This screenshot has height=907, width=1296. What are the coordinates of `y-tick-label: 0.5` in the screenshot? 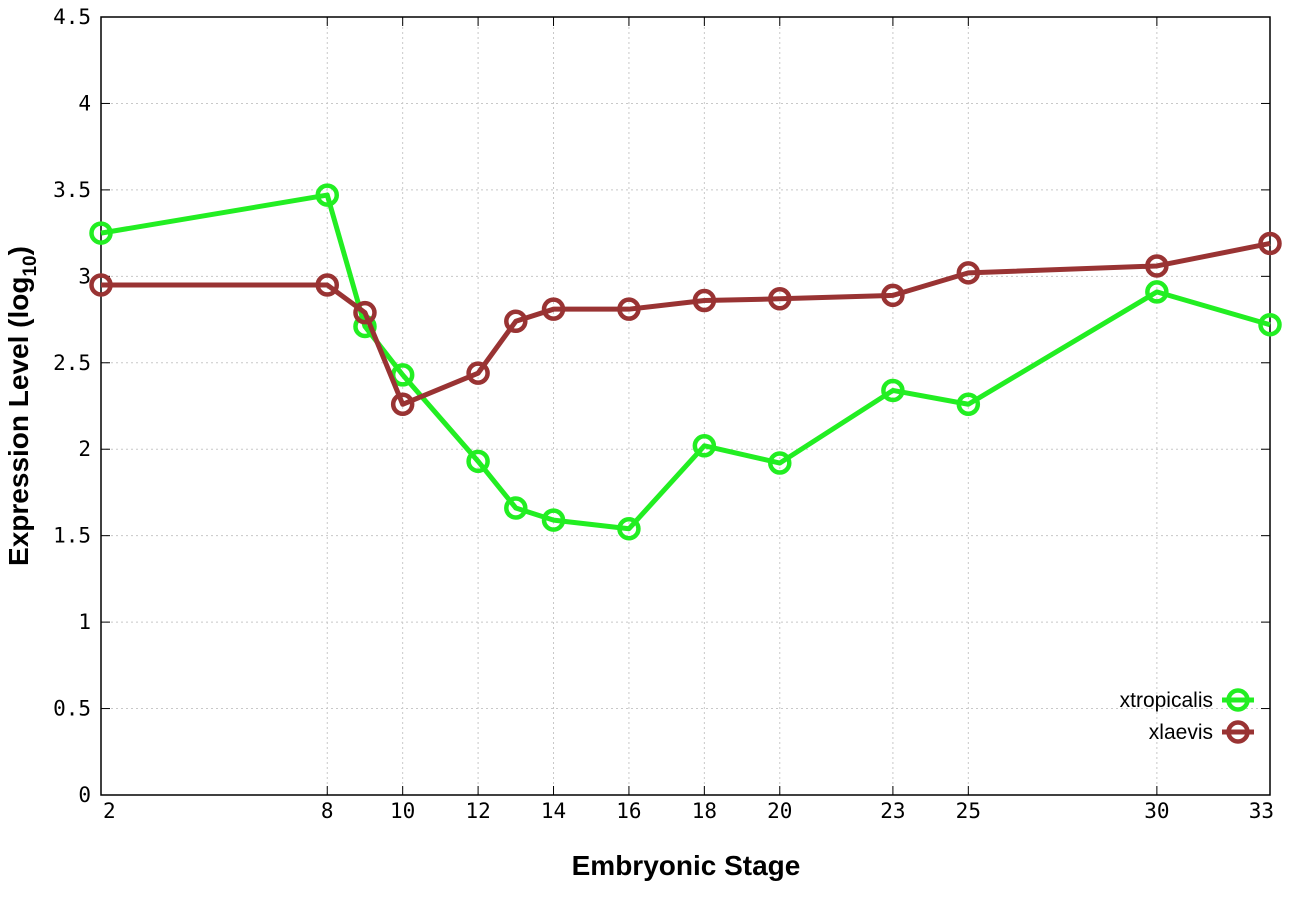 It's located at (72, 709).